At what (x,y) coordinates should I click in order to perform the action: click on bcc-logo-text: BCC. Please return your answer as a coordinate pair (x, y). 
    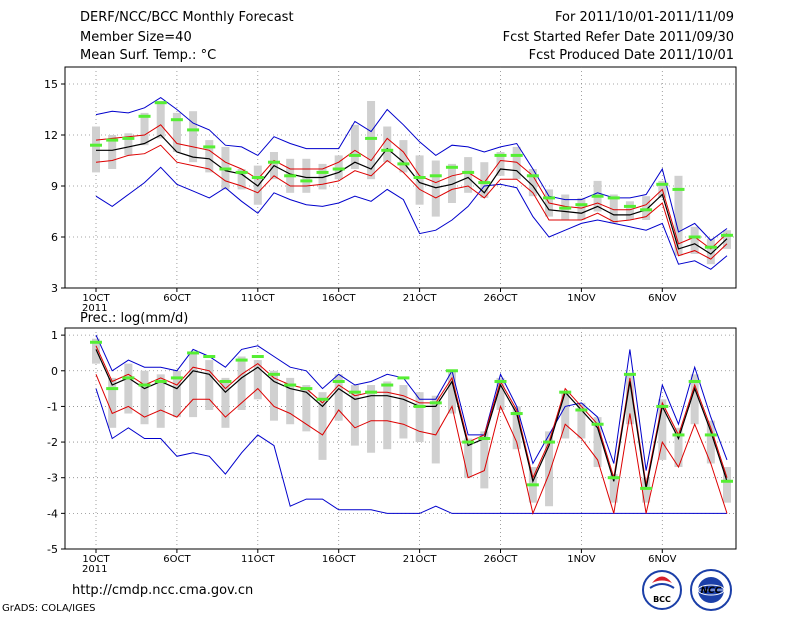
    Looking at the image, I should click on (662, 599).